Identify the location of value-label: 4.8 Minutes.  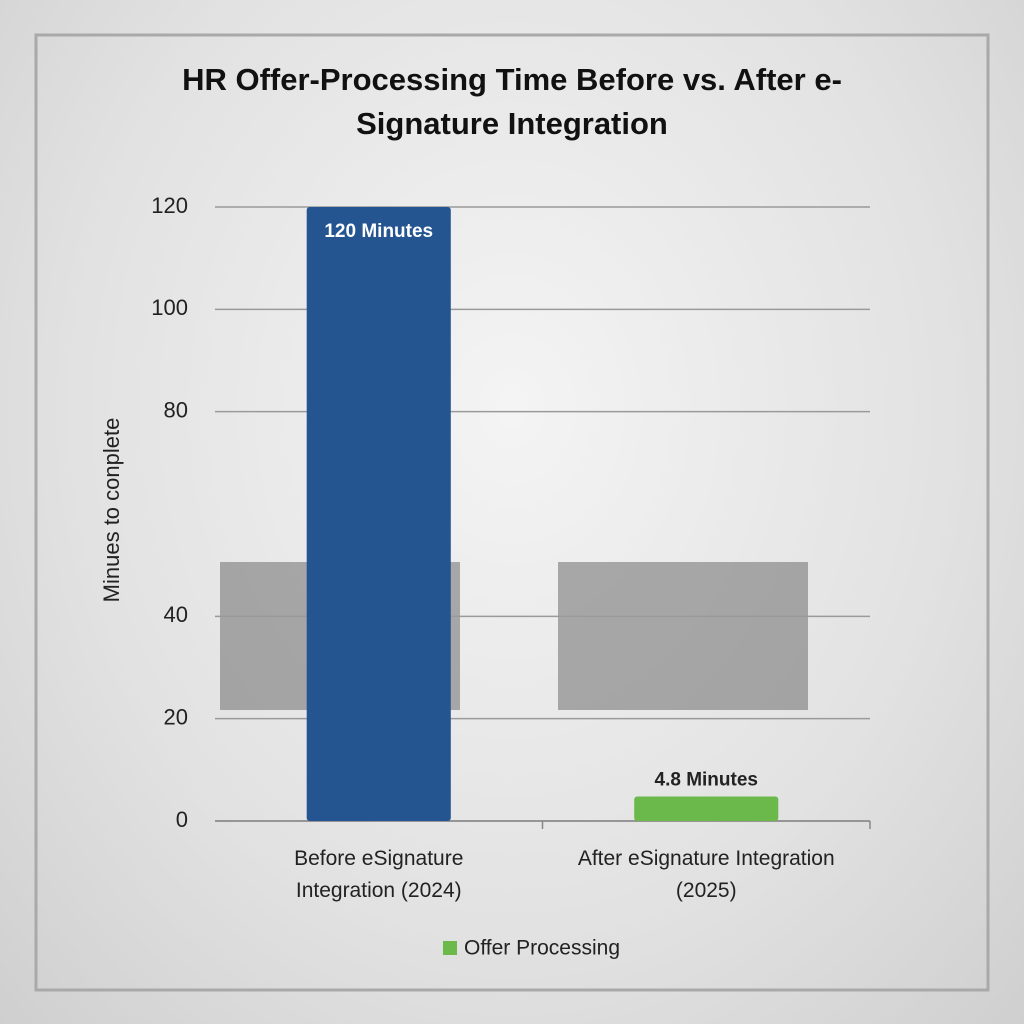
(706, 779).